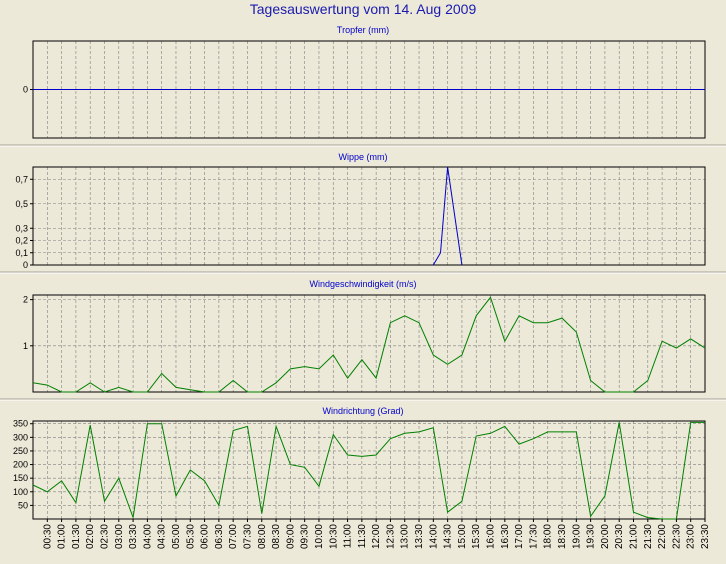  What do you see at coordinates (619, 536) in the screenshot?
I see `x-tick-label: 20:30` at bounding box center [619, 536].